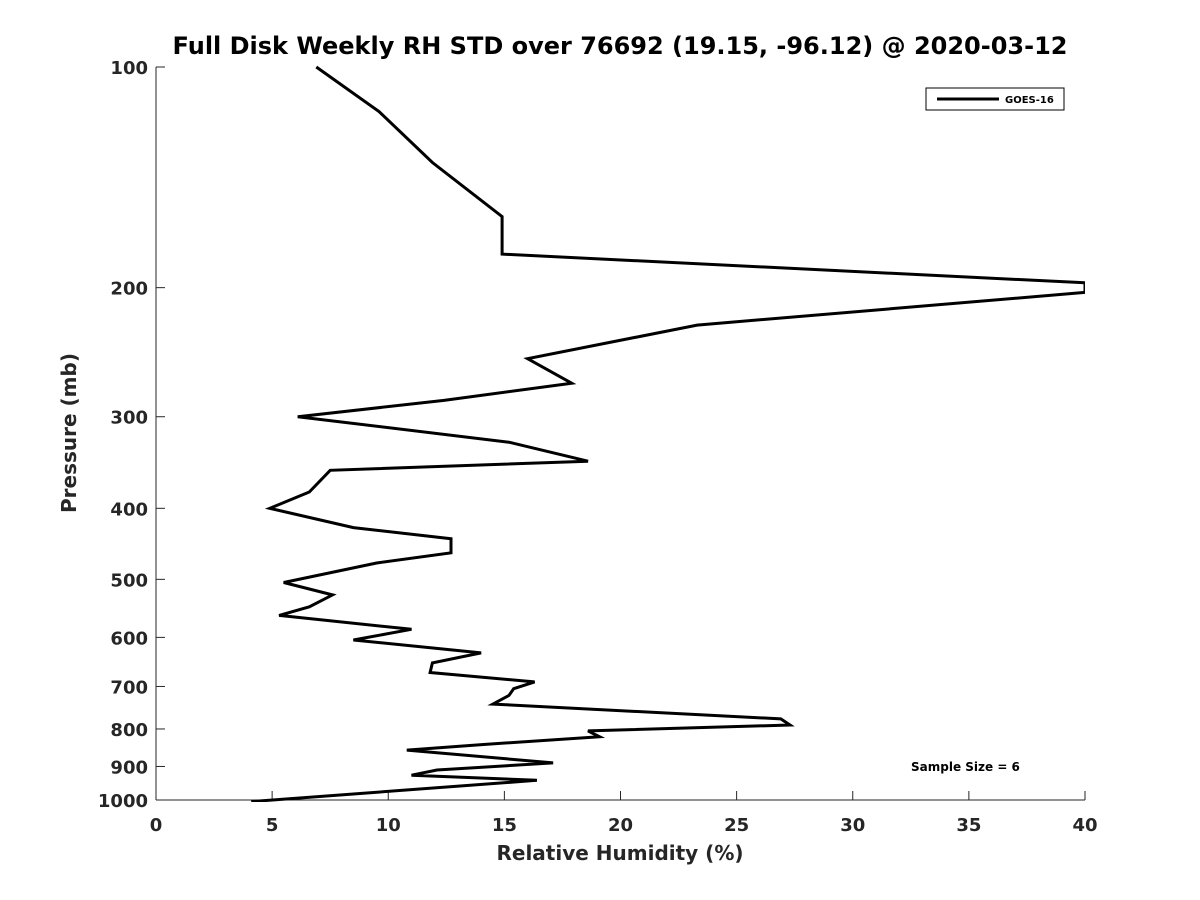 This screenshot has width=1200, height=900. What do you see at coordinates (129, 638) in the screenshot?
I see `y-tick-label: 600` at bounding box center [129, 638].